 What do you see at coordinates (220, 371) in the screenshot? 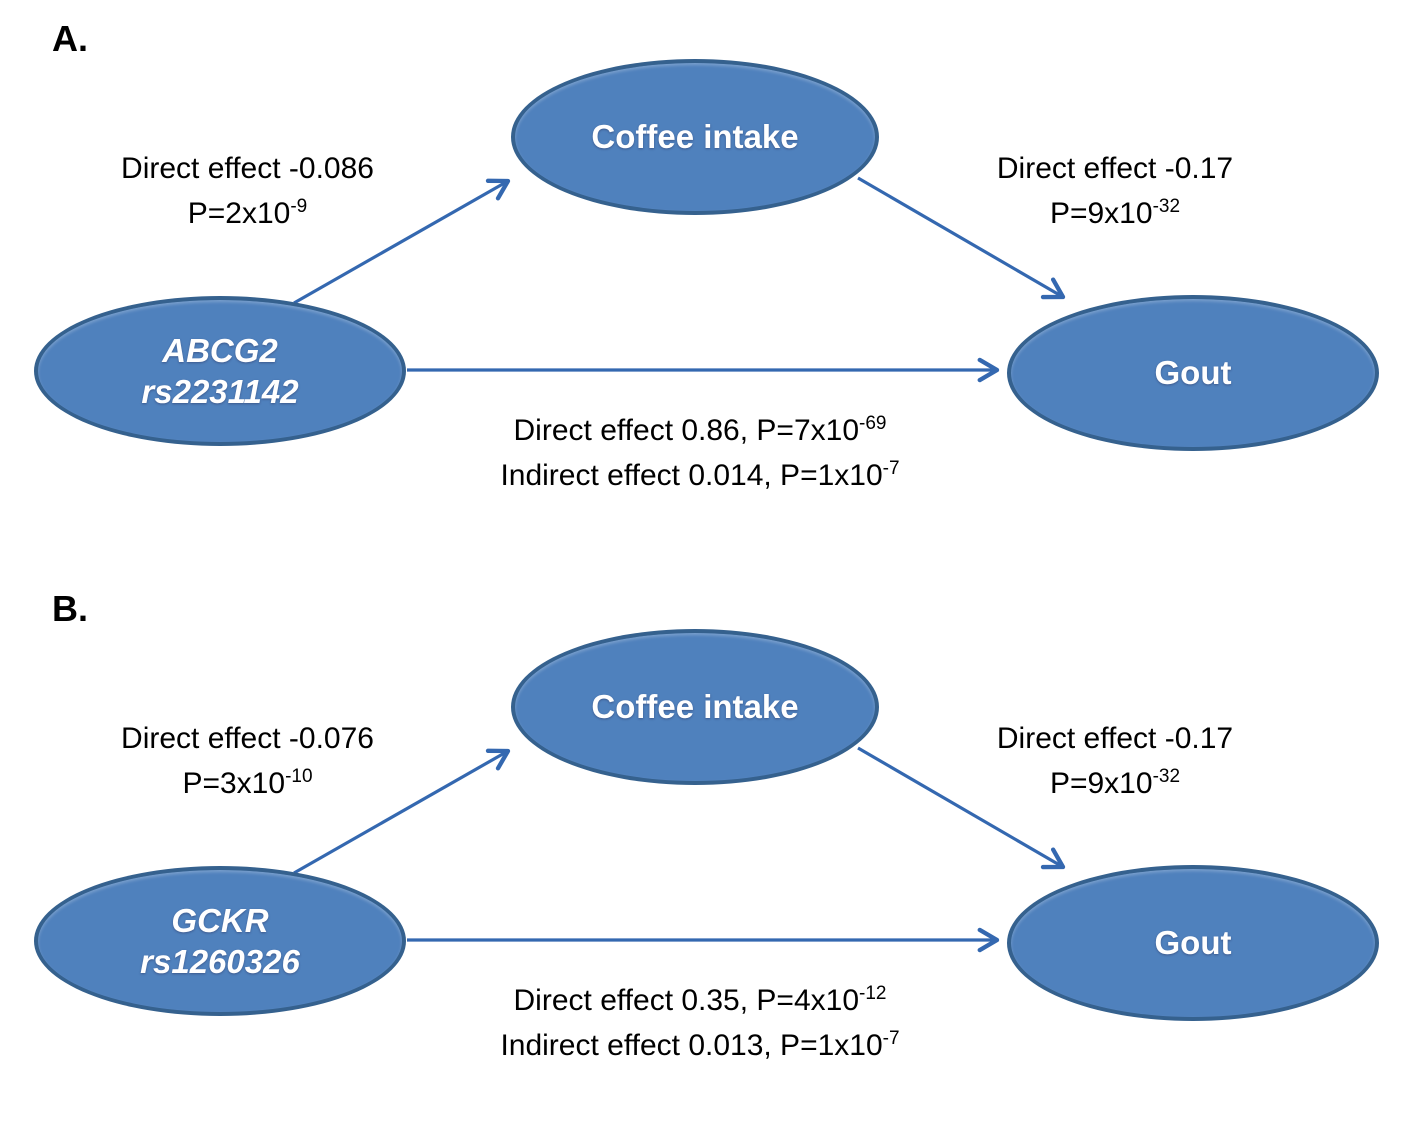
I see `node-abcg2-rs2231142: ABCG2 rs2231142` at bounding box center [220, 371].